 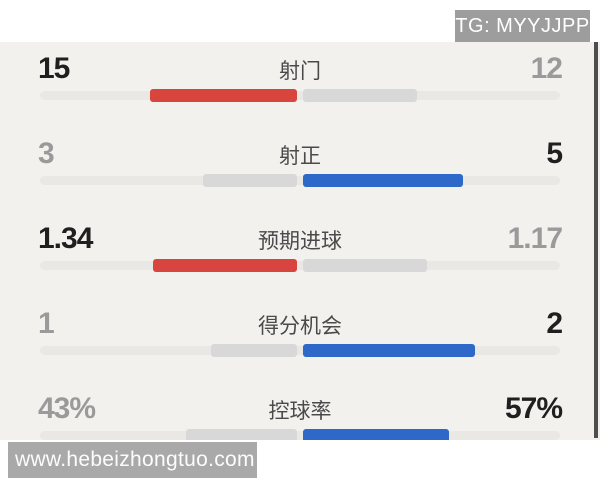 What do you see at coordinates (533, 408) in the screenshot?
I see `away-value: 57%` at bounding box center [533, 408].